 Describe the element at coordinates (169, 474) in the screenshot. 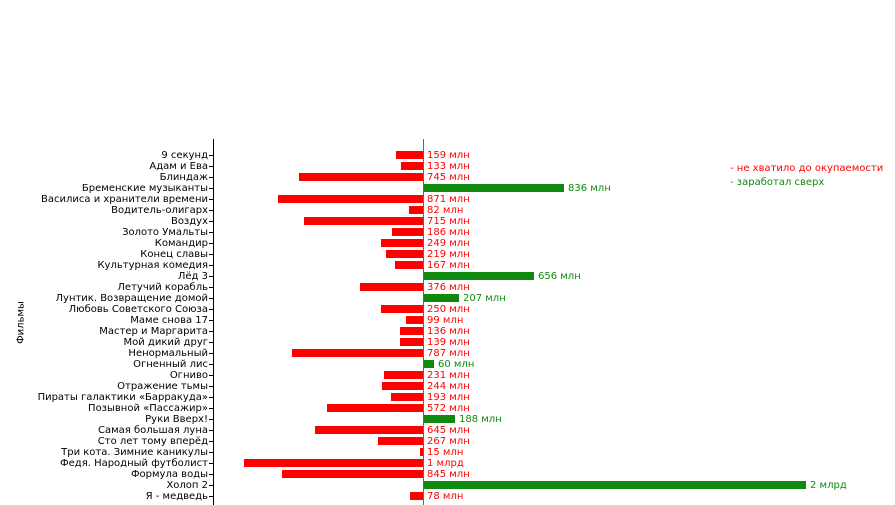

I see `y-tick-label: Формула воды` at that location.